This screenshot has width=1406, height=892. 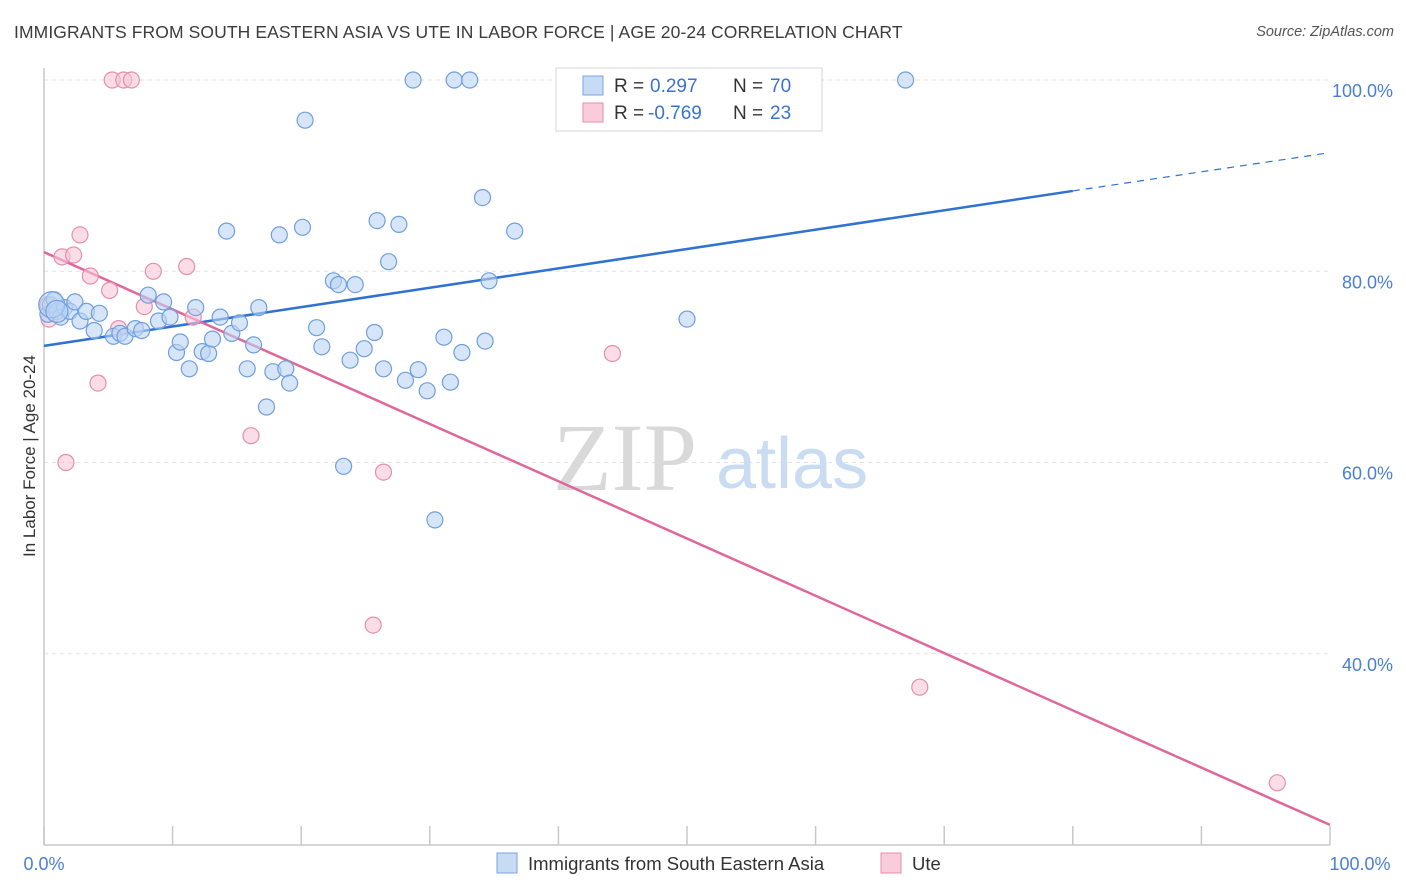 I want to click on correlation-legend: R = 0.297 N = 70 R = -0.769 N = 23, so click(x=689, y=99).